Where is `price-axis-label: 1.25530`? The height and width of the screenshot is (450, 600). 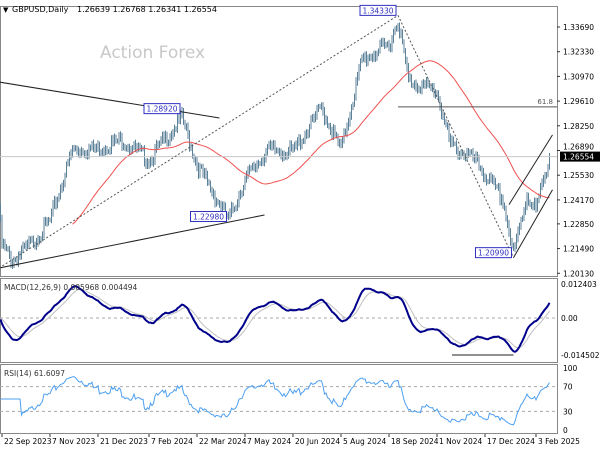
price-axis-label: 1.25530 is located at coordinates (578, 175).